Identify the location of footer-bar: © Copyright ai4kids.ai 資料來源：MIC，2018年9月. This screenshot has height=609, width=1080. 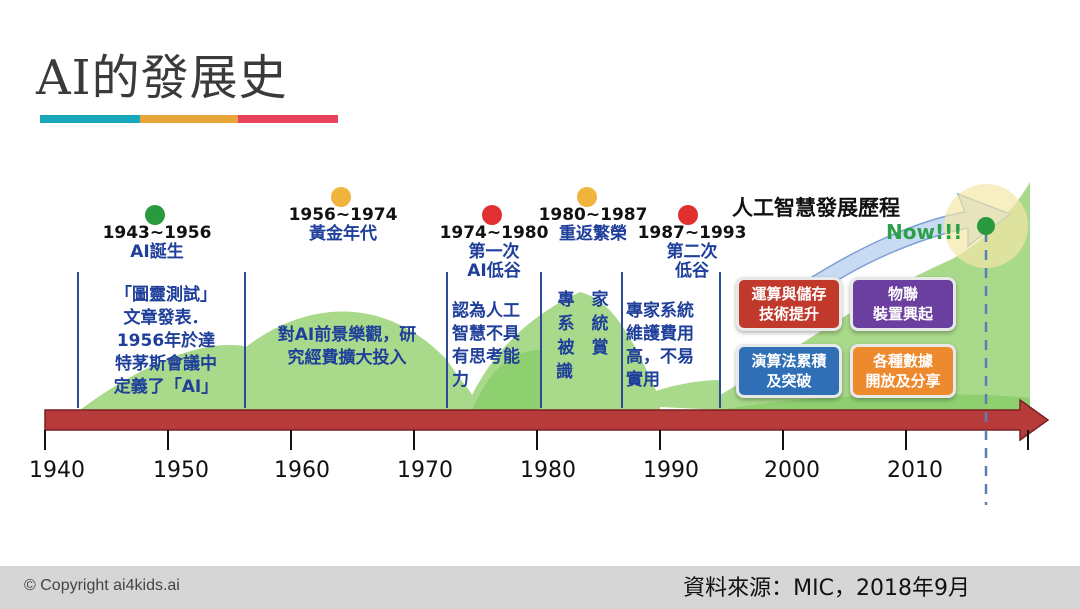
(540, 587).